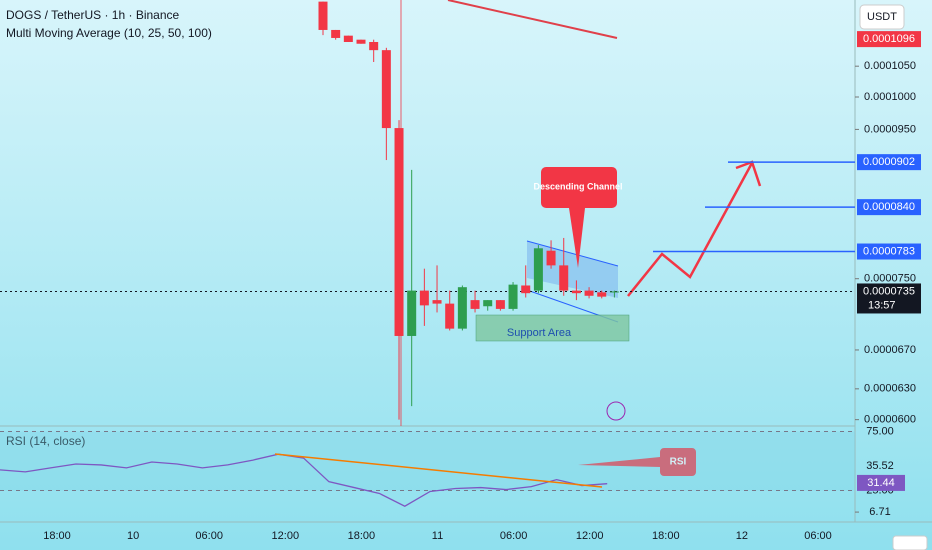  I want to click on price-level-label: 0.0000783, so click(889, 251).